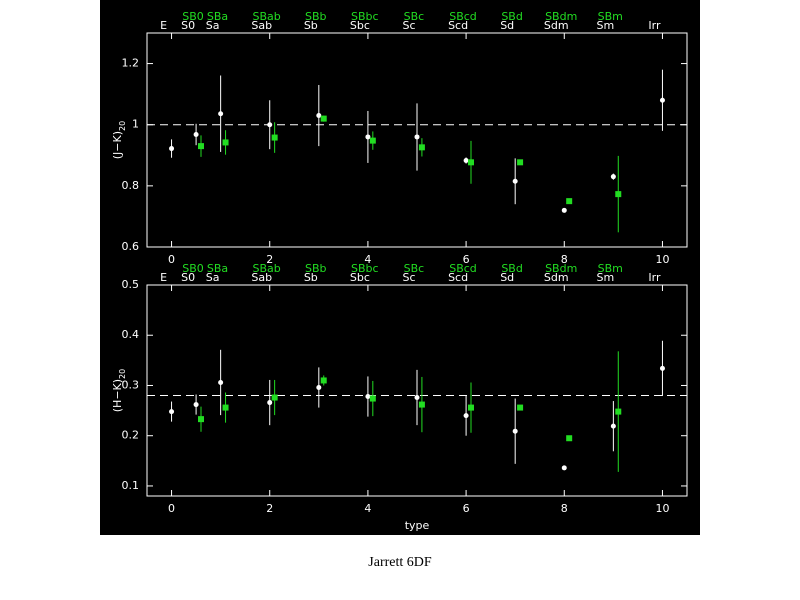  Describe the element at coordinates (188, 25) in the screenshot. I see `type-label: S0` at that location.